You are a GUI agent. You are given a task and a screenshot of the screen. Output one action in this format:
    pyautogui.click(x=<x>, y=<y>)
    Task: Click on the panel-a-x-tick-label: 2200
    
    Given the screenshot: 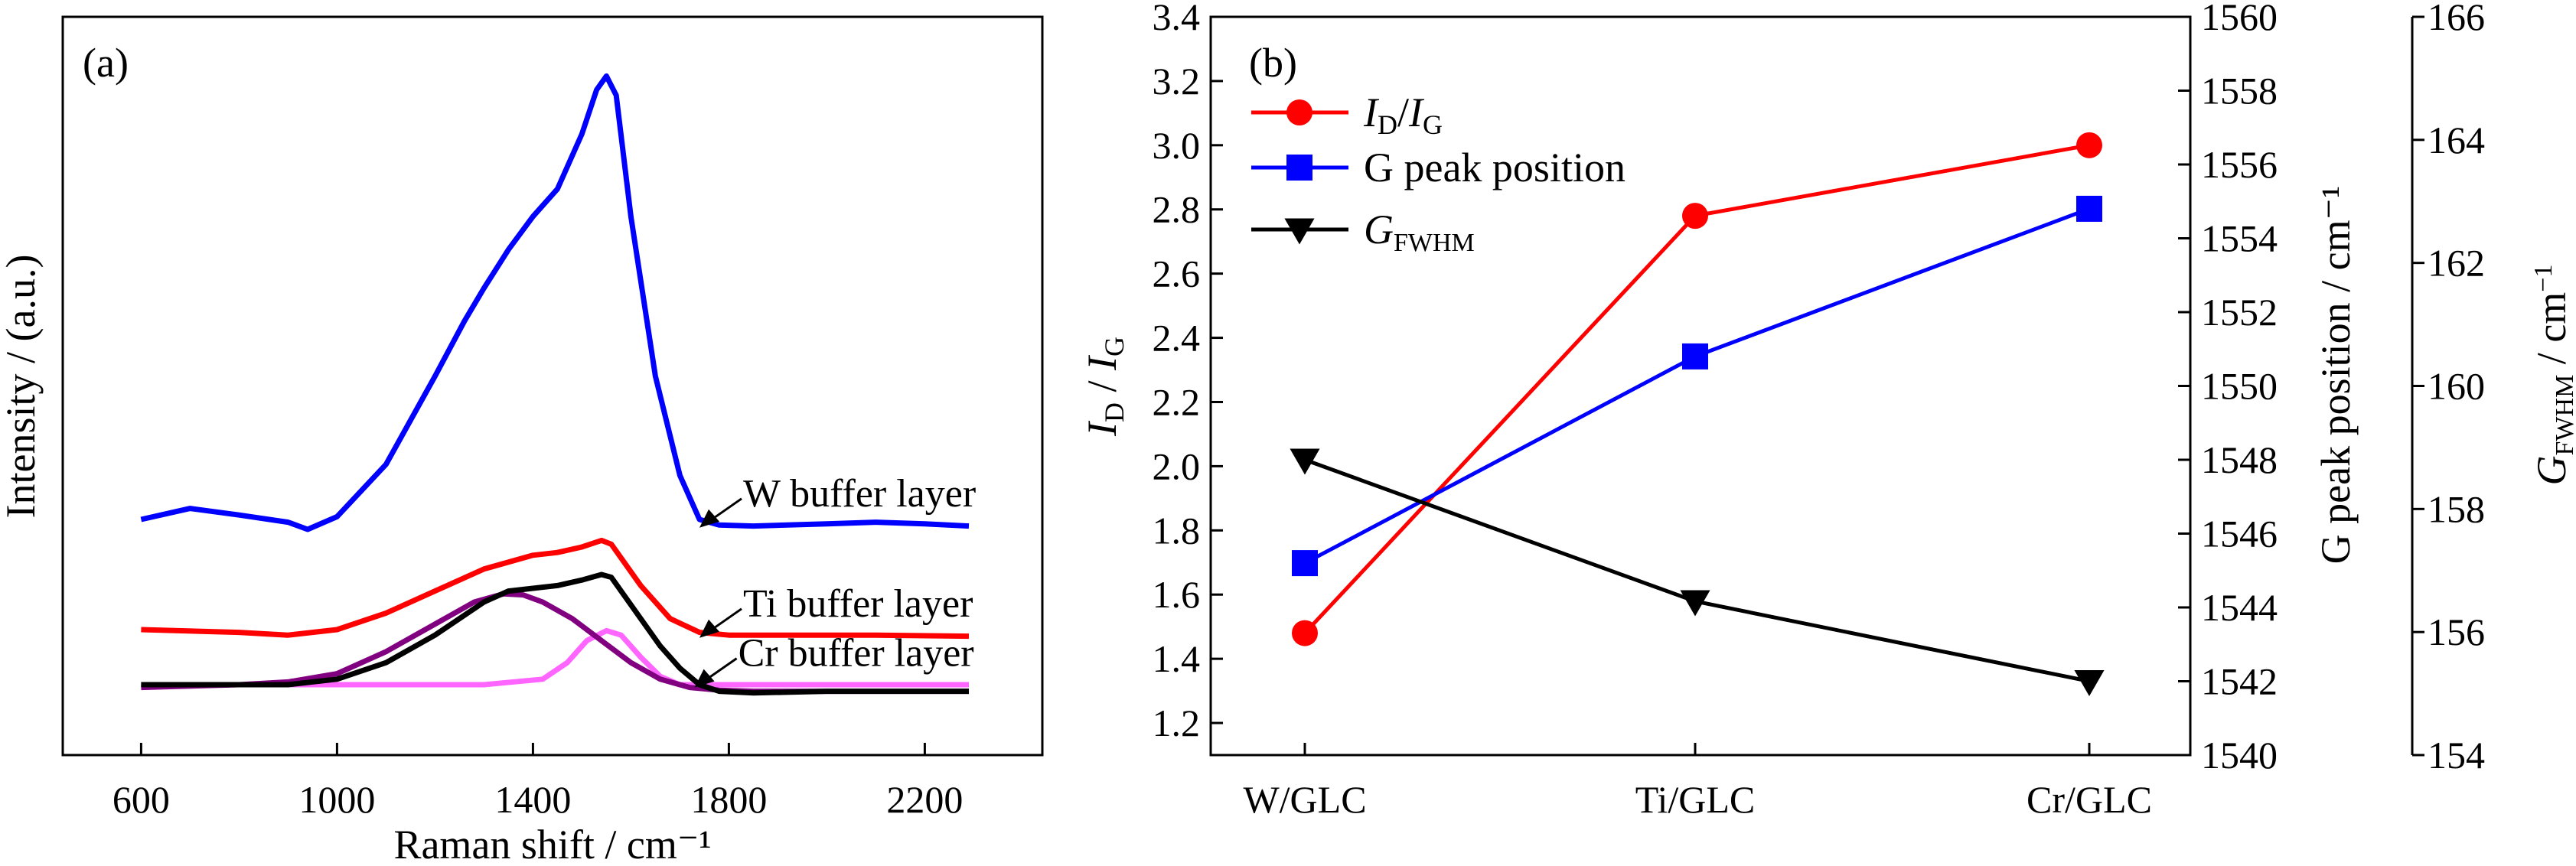 What is the action you would take?
    pyautogui.click(x=925, y=799)
    